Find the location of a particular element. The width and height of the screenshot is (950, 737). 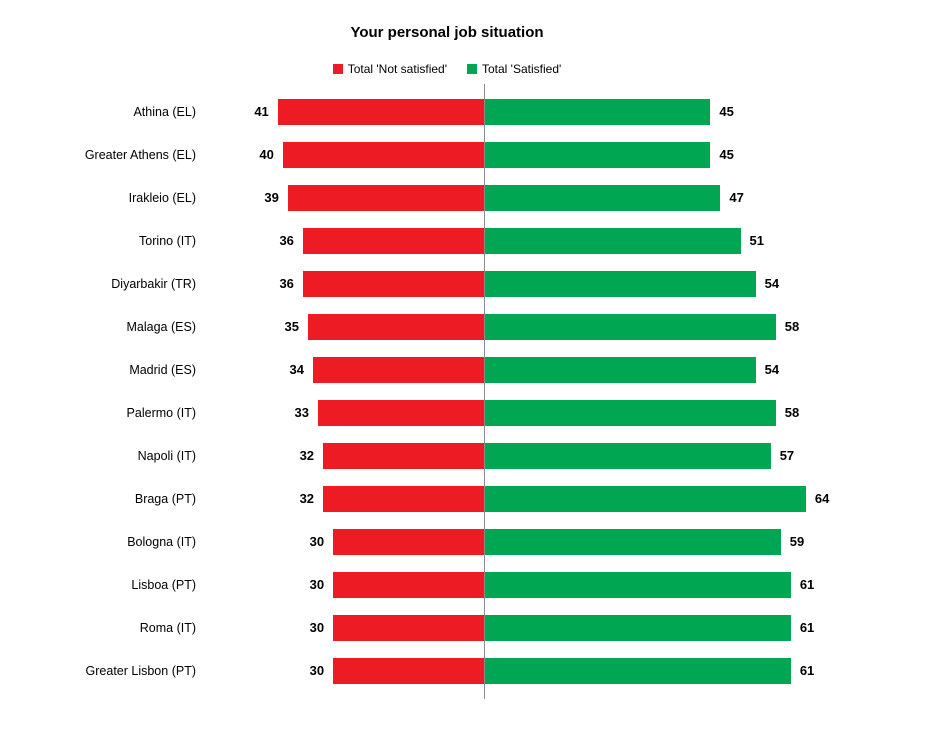

chart-legend: Total 'Not satisfied' Total 'Satisfied' is located at coordinates (447, 69).